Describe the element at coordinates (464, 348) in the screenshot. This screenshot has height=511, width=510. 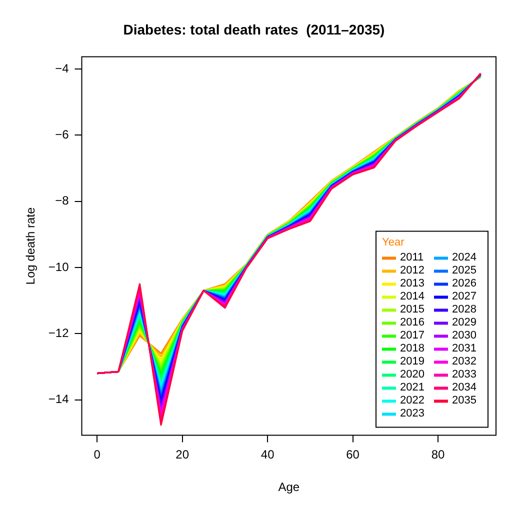
I see `legend-label: 2031` at that location.